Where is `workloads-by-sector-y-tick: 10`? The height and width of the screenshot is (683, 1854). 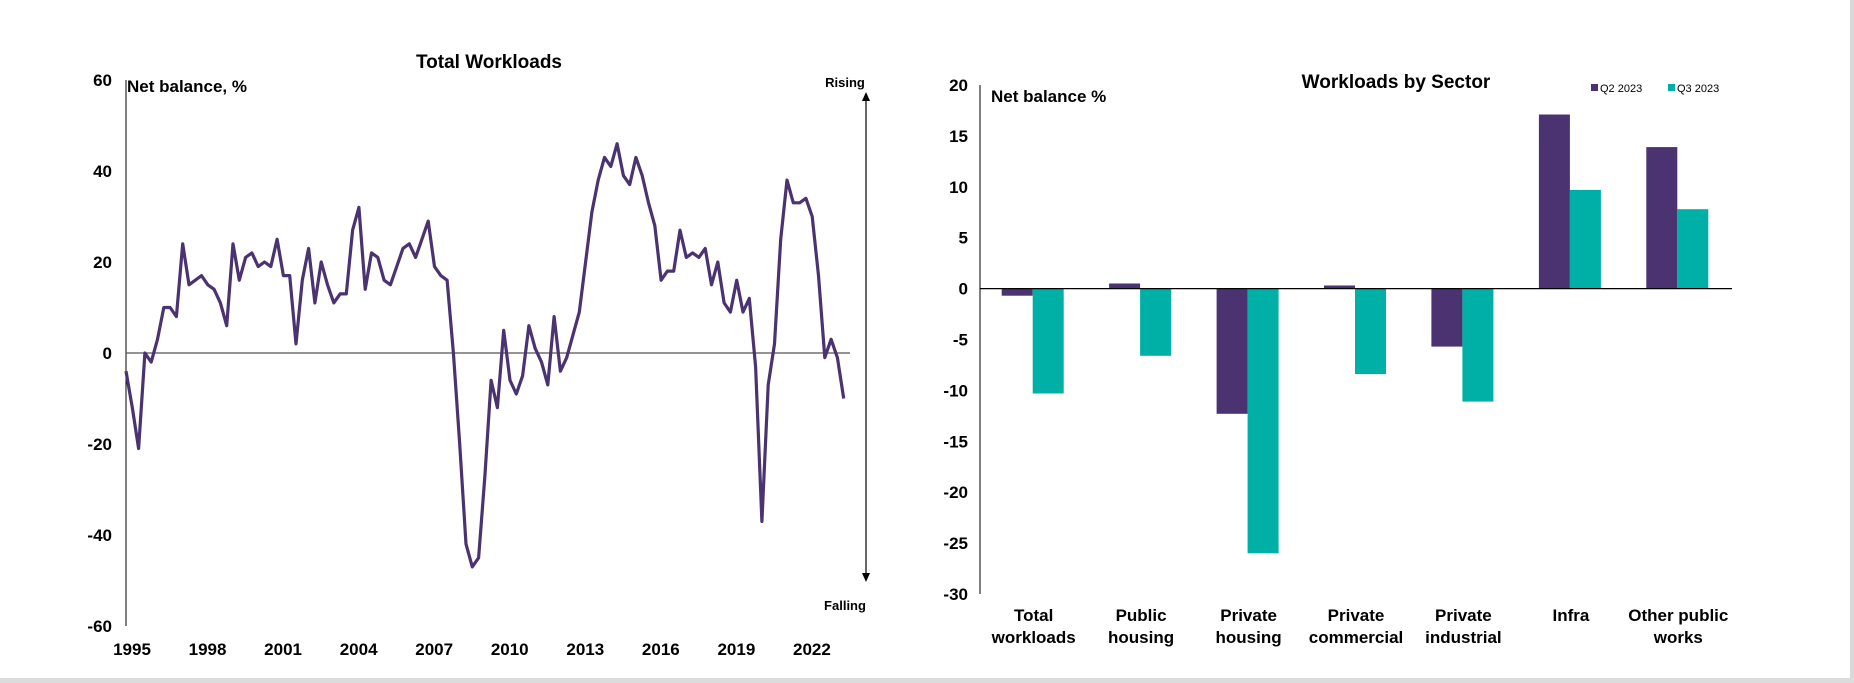 workloads-by-sector-y-tick: 10 is located at coordinates (958, 187).